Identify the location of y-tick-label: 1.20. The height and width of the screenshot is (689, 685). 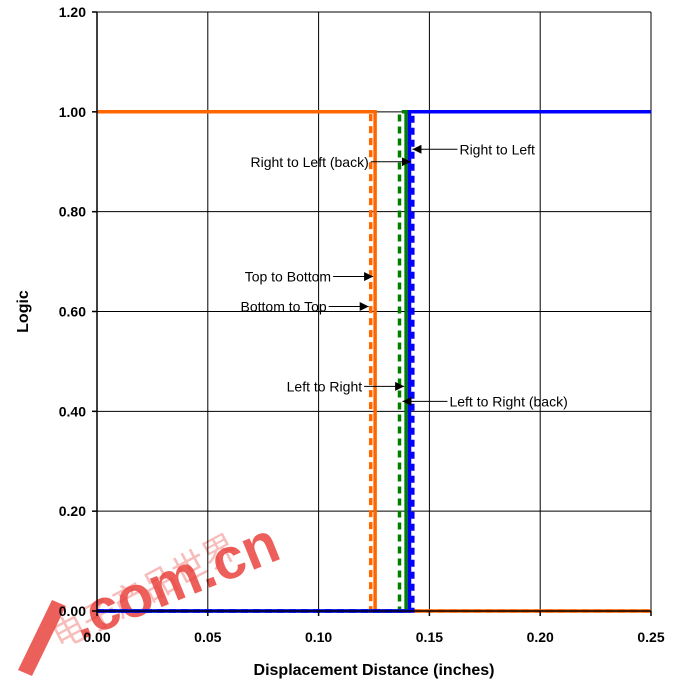
(72, 12).